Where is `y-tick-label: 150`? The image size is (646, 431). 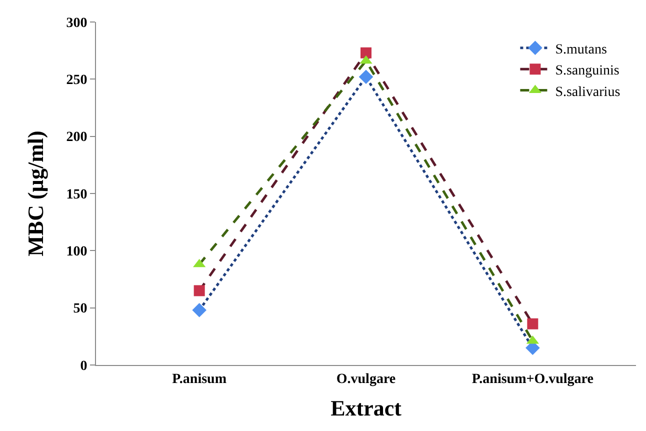
y-tick-label: 150 is located at coordinates (77, 194).